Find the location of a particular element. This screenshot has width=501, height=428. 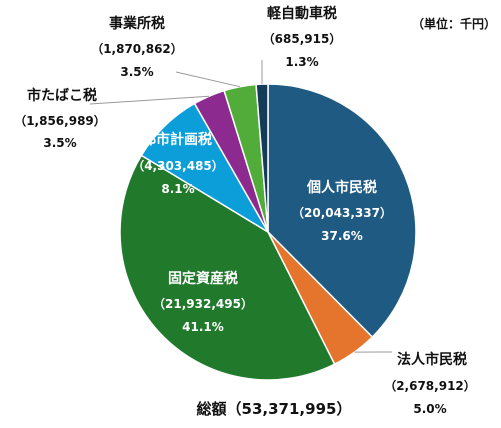

slice-name: 市たばこ税 is located at coordinates (62, 95).